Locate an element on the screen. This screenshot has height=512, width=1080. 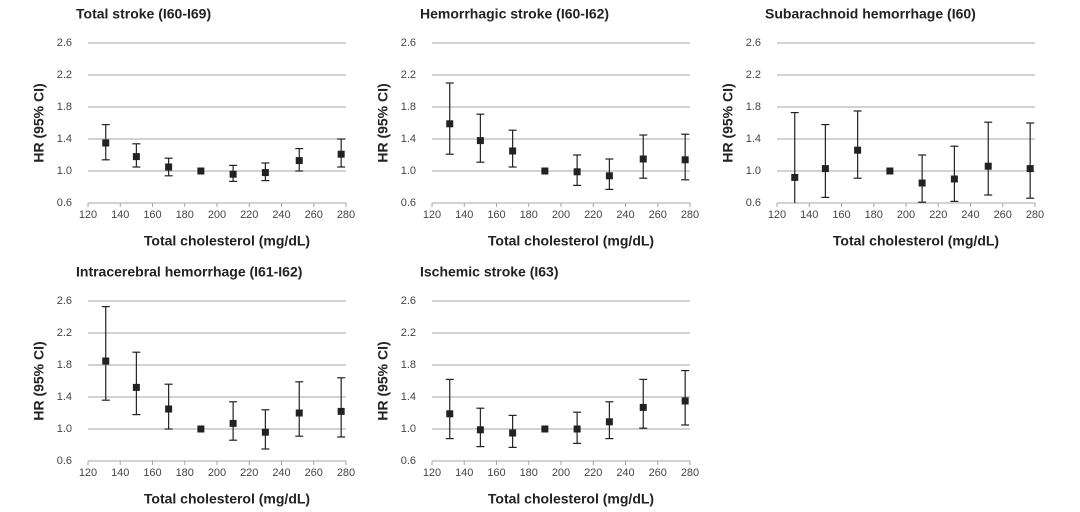
chart-title: Subarachnoid hemorrhage (I60) is located at coordinates (870, 14).